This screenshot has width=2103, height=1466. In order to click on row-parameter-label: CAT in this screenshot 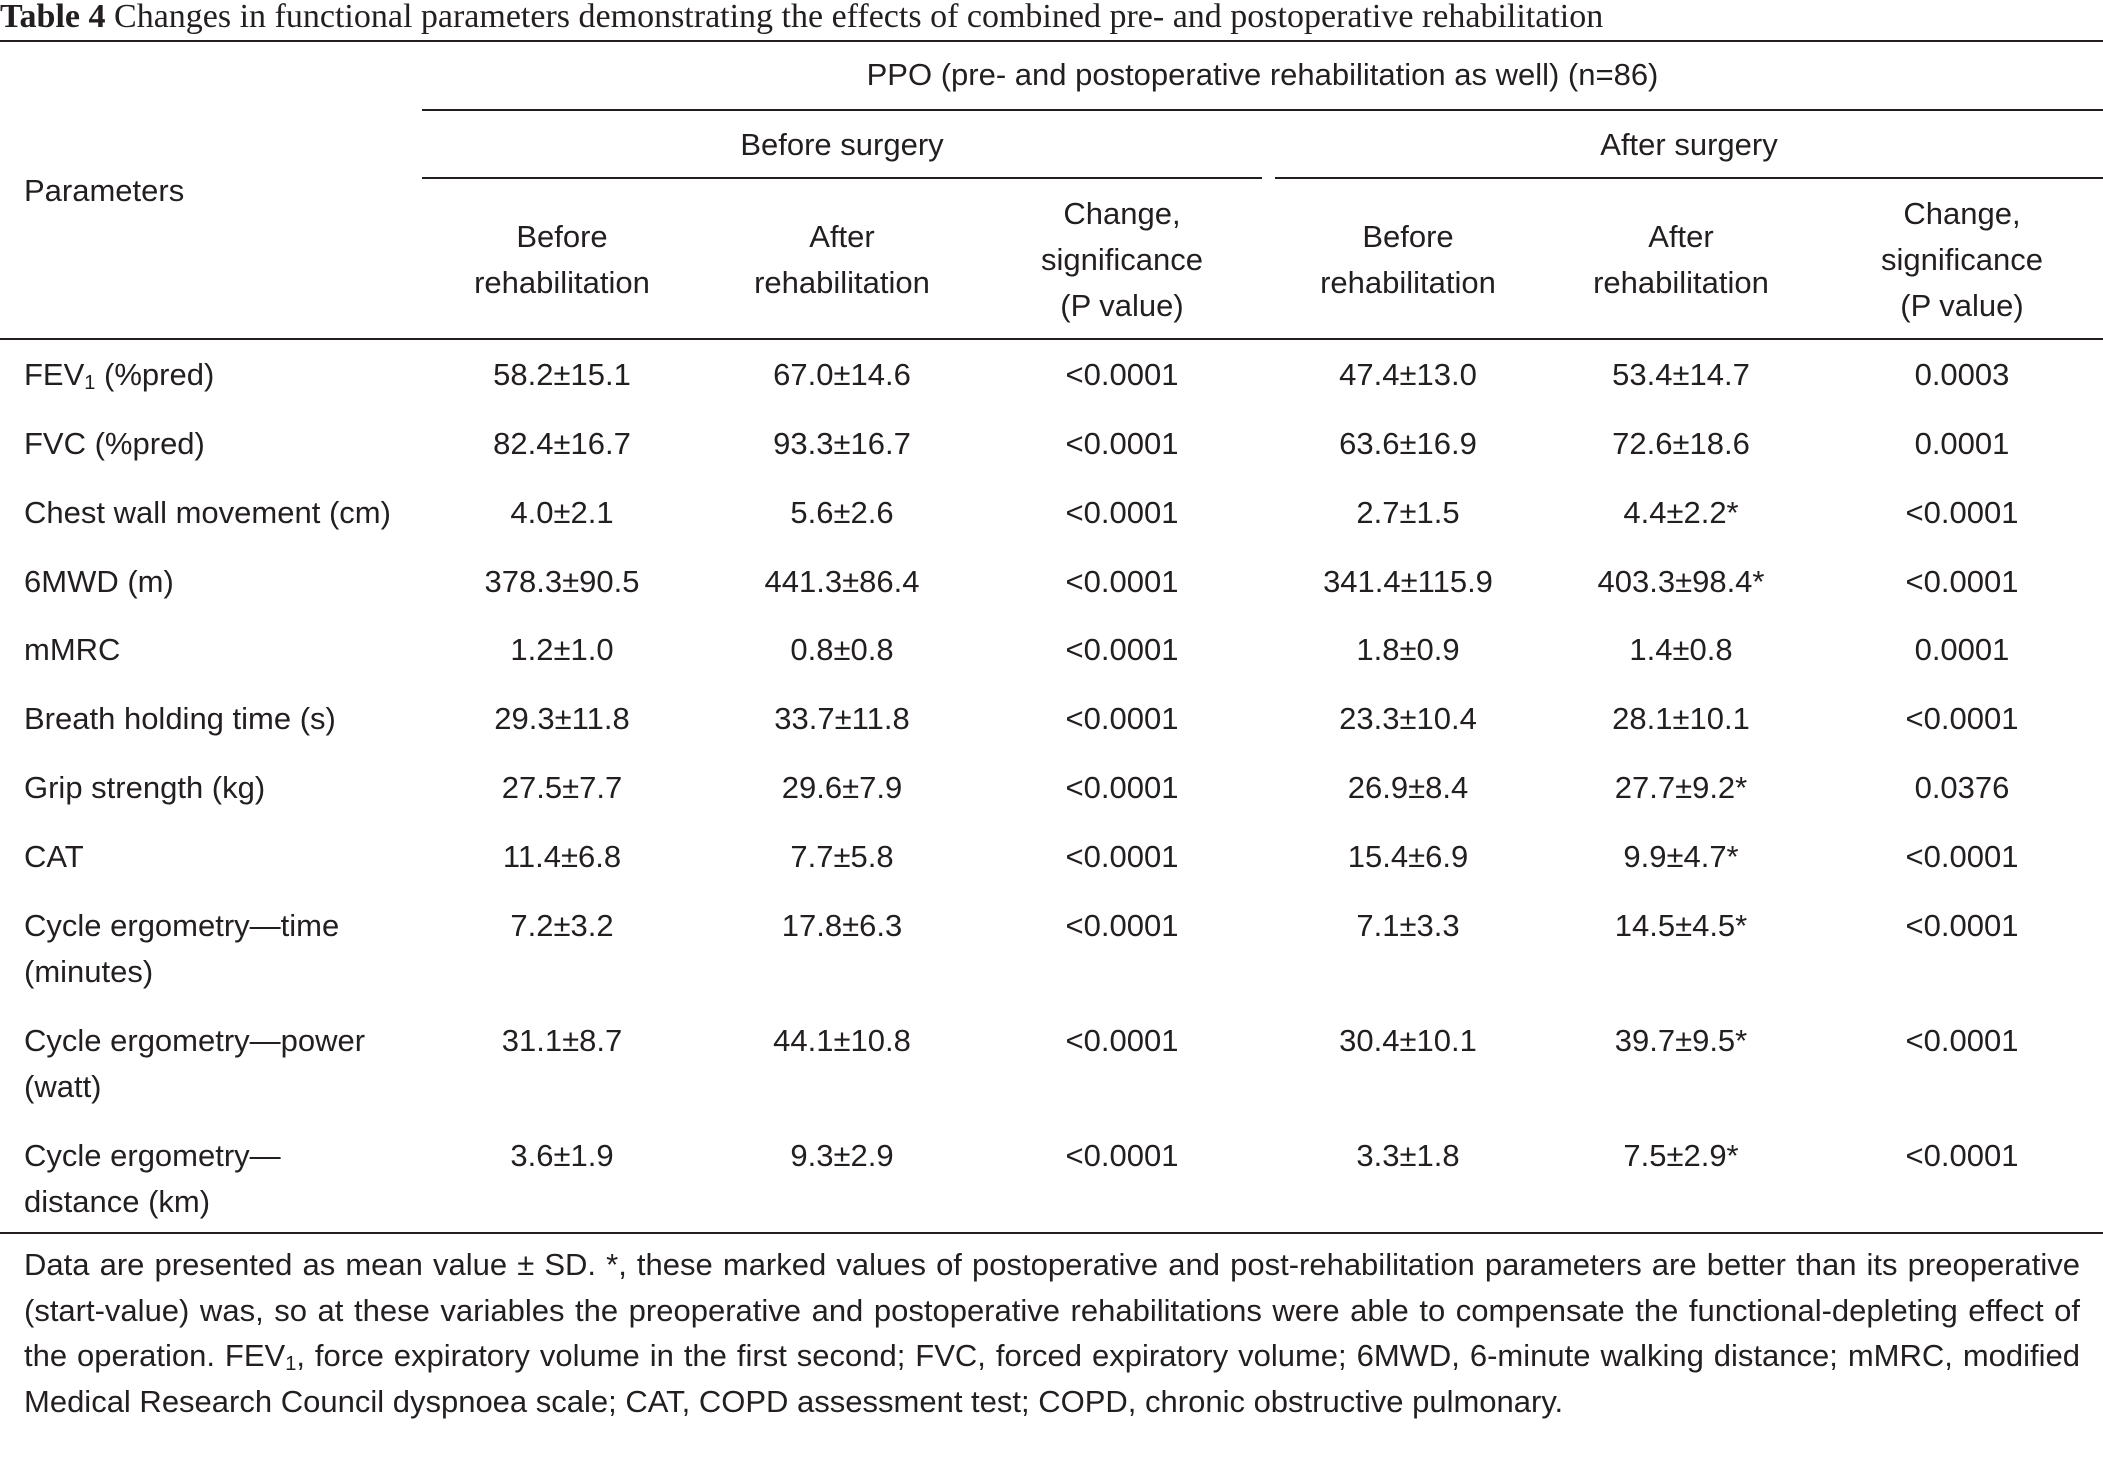, I will do `click(54, 856)`.